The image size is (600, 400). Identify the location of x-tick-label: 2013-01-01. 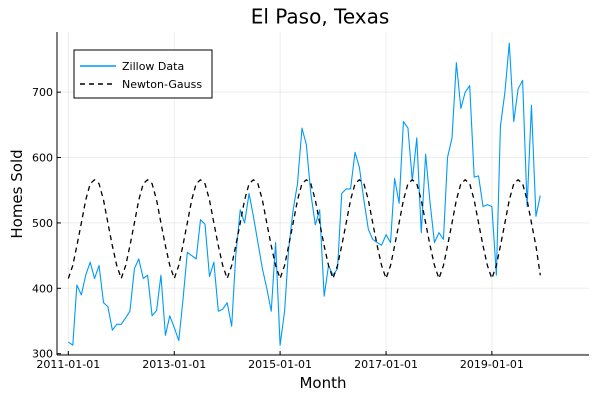
(174, 364).